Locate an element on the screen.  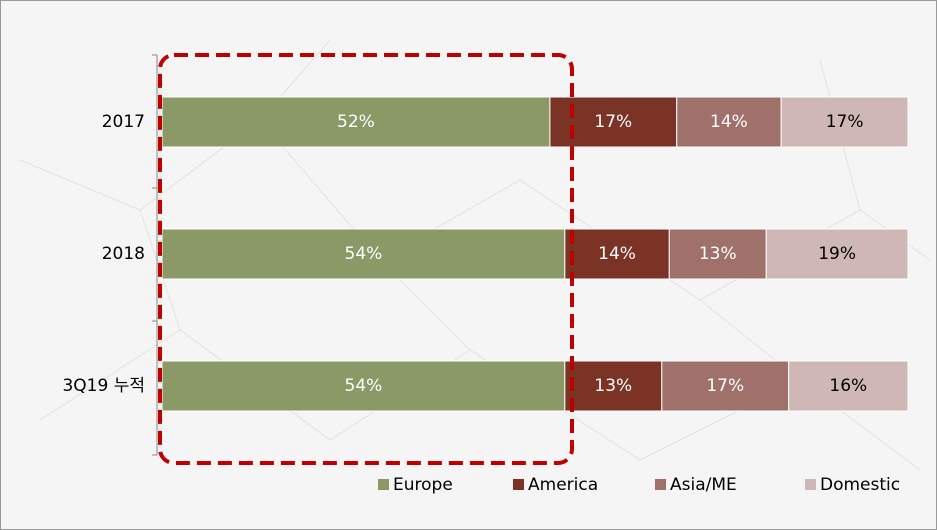
legend-label: America is located at coordinates (563, 485).